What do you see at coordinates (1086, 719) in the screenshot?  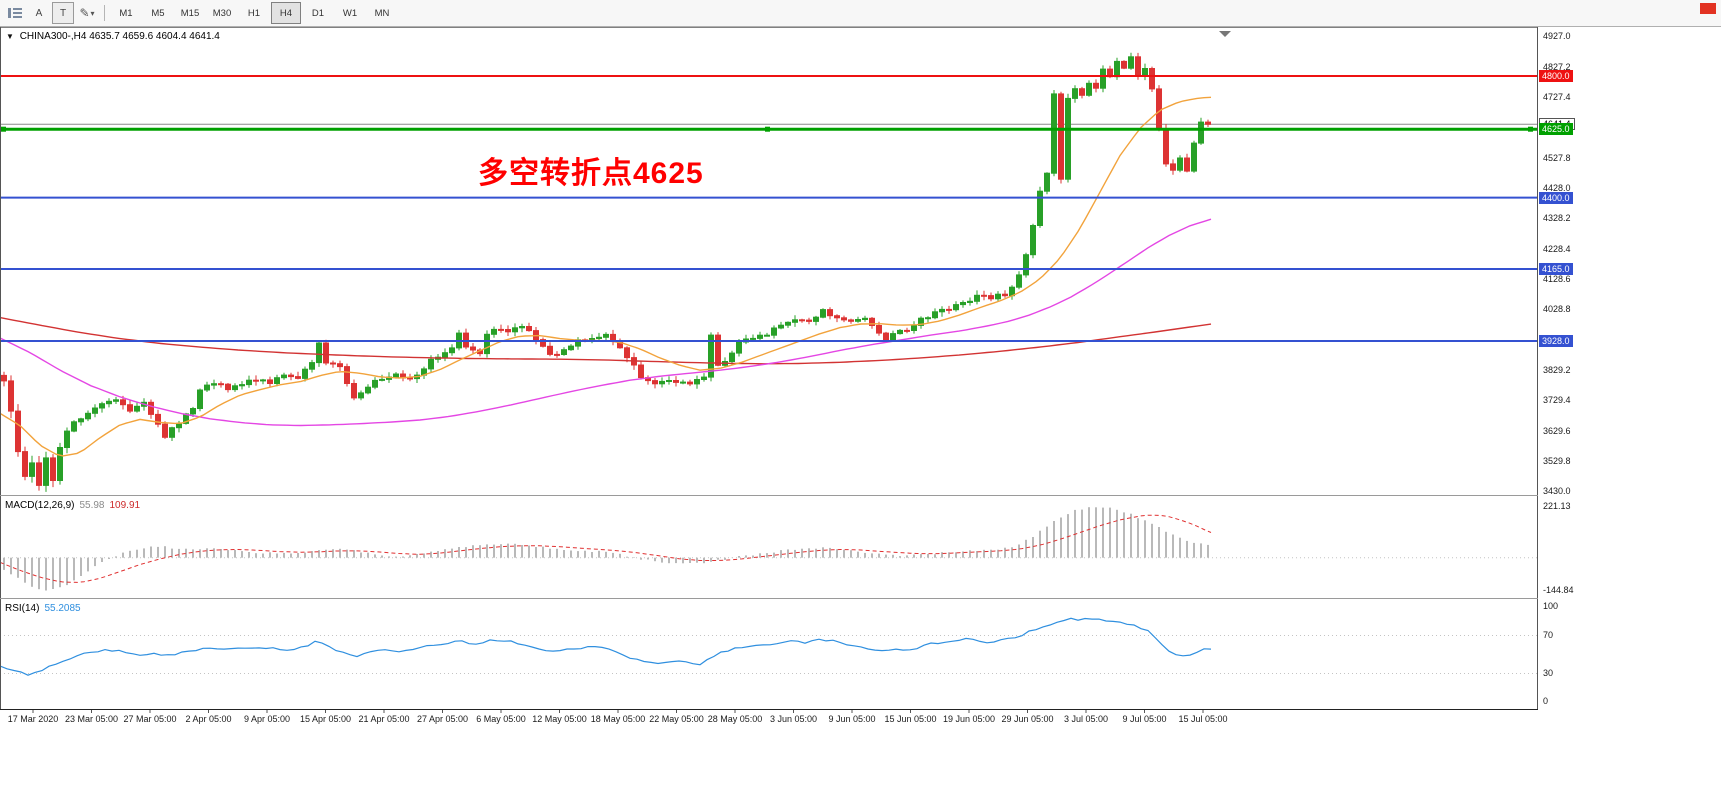 I see `time-axis-label: 3 Jul 05:00` at bounding box center [1086, 719].